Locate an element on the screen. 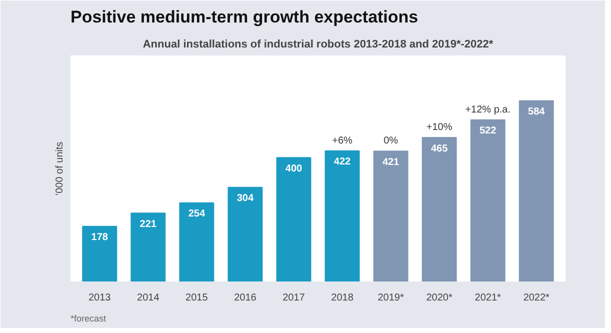 The height and width of the screenshot is (333, 611). chart-title: Positive medium-term growth expectations is located at coordinates (244, 17).